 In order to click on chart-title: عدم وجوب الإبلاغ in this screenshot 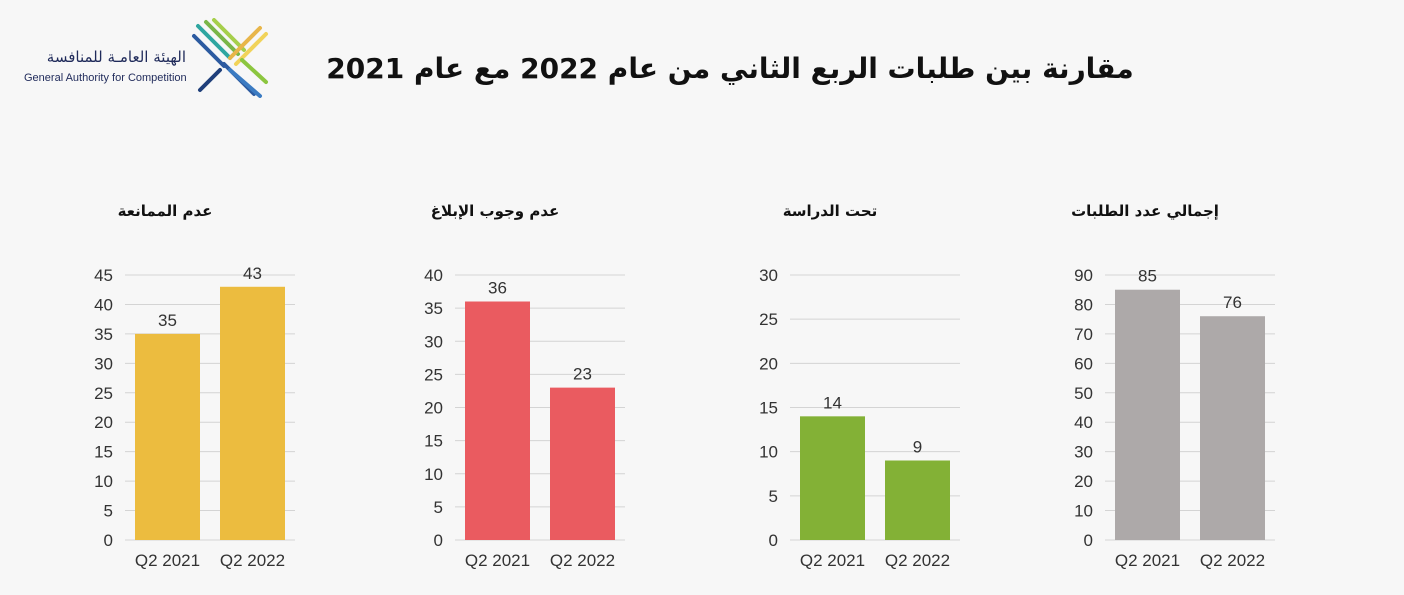, I will do `click(495, 211)`.